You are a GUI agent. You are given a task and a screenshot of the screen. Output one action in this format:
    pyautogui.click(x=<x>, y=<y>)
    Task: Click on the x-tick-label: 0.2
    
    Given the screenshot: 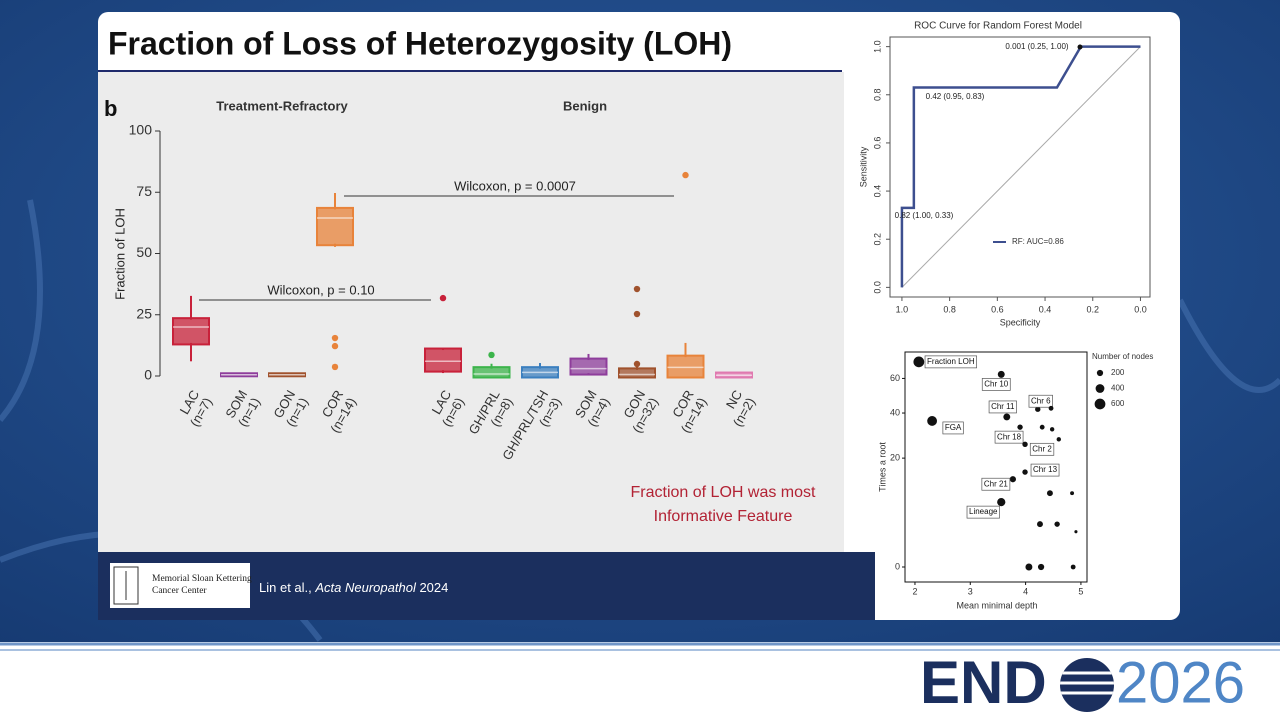 What is the action you would take?
    pyautogui.click(x=1092, y=309)
    